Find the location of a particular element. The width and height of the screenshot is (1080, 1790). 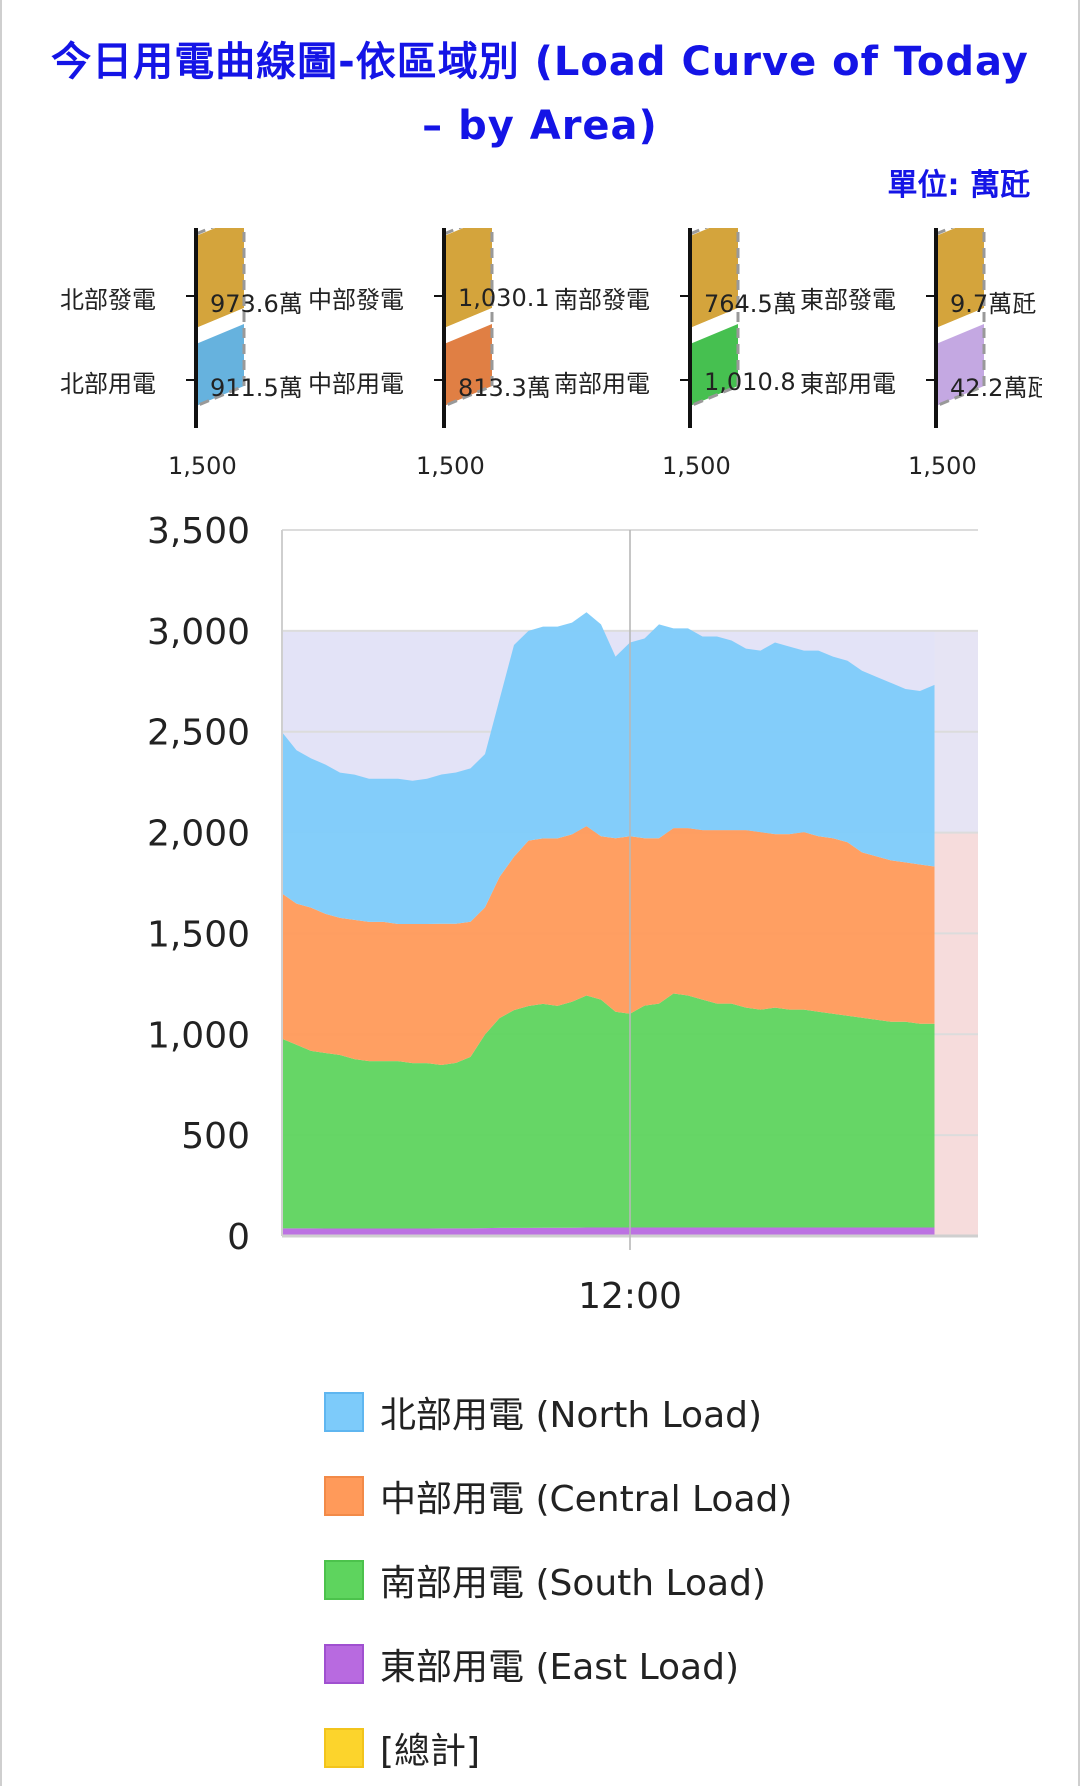

y-tick-label: 500 is located at coordinates (215, 1136).